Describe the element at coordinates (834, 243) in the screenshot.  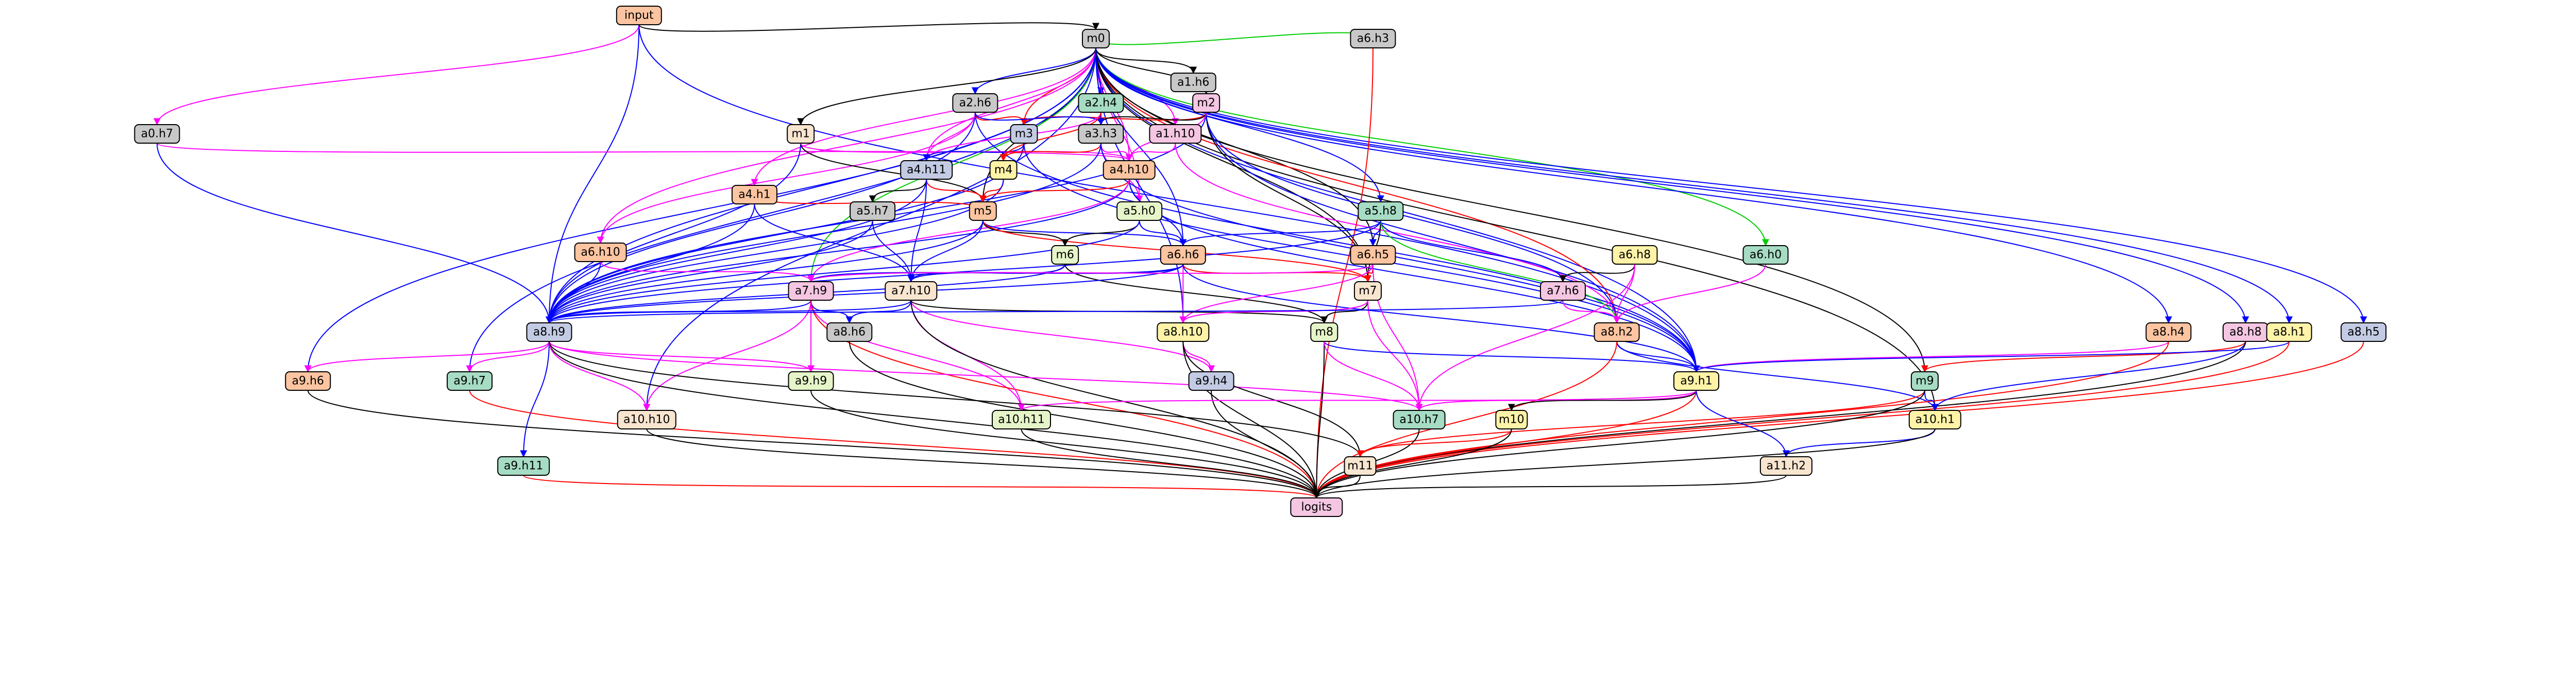
I see `edge-a4.h1-to-a7.h10` at that location.